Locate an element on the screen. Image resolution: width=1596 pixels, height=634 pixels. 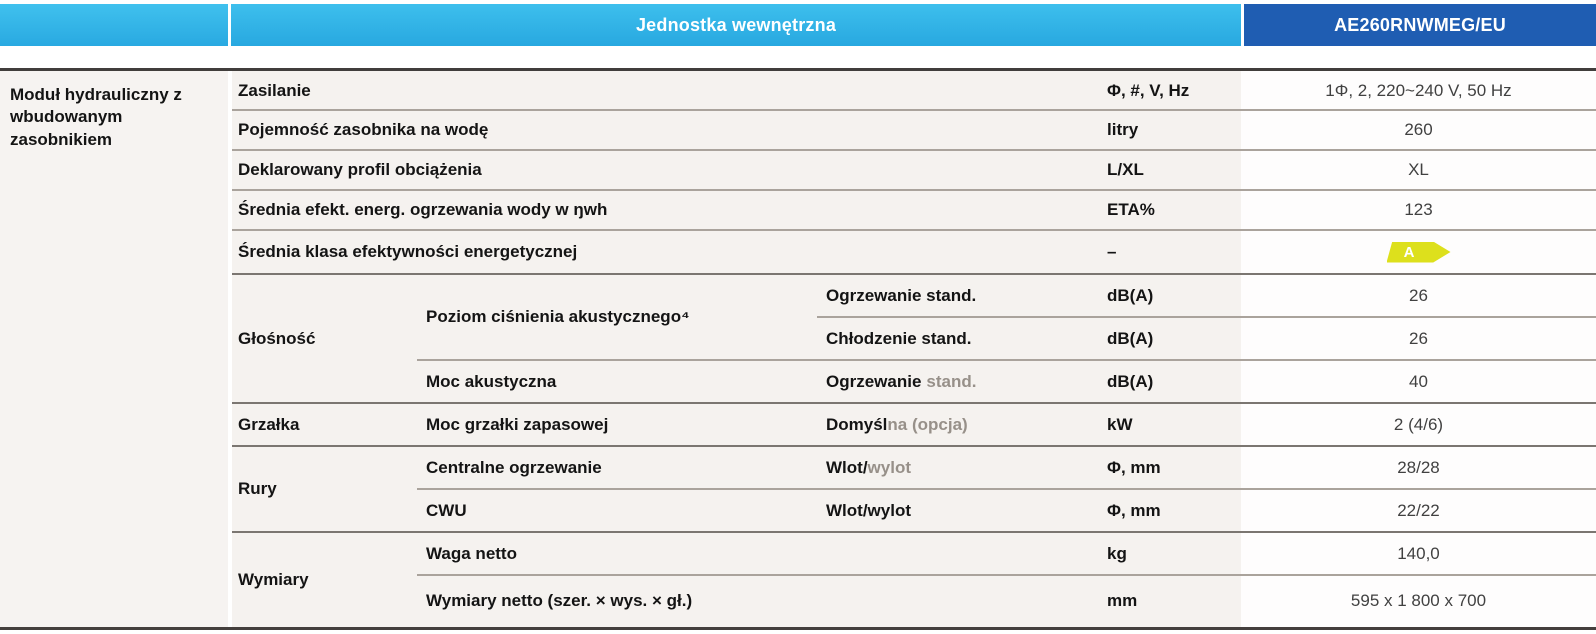
row-value-efektywnosc: 123 is located at coordinates (1418, 209).